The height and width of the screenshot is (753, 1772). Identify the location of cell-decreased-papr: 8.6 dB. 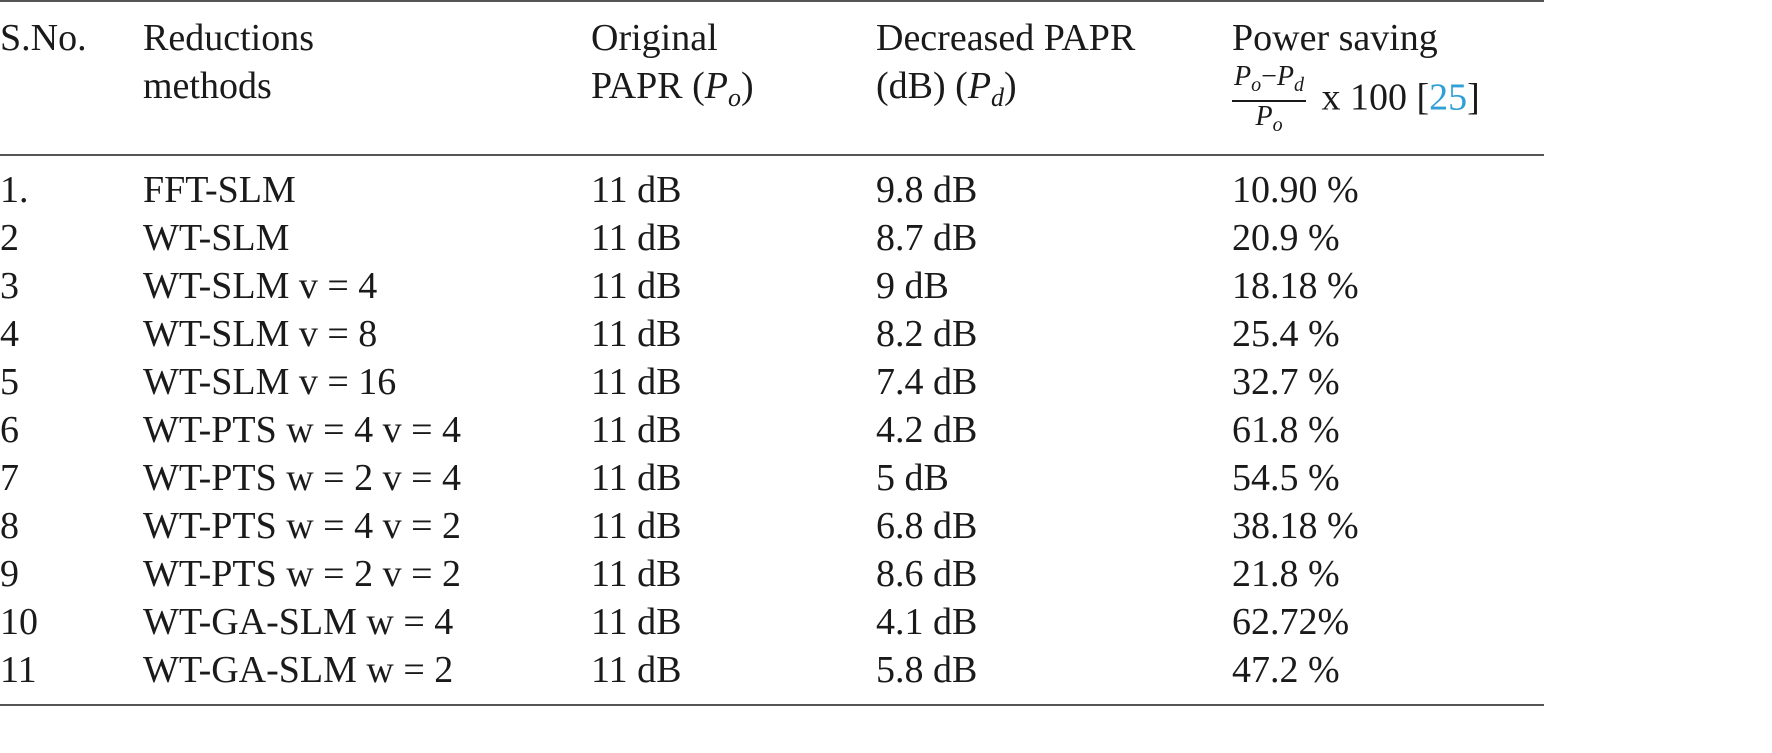
(927, 574).